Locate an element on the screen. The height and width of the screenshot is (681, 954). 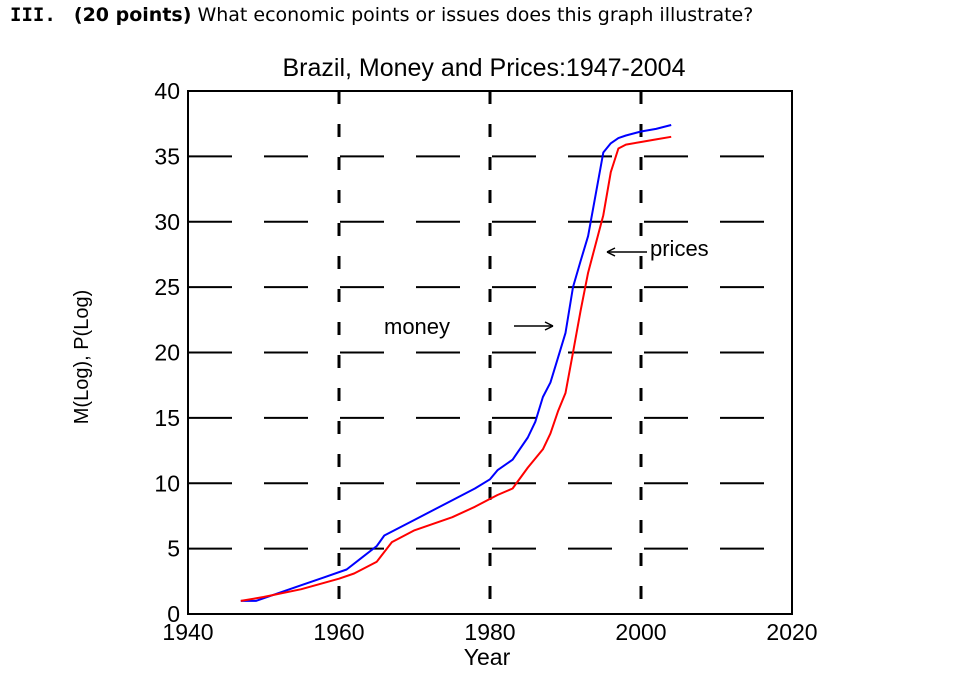
annotations: money prices is located at coordinates (546, 287).